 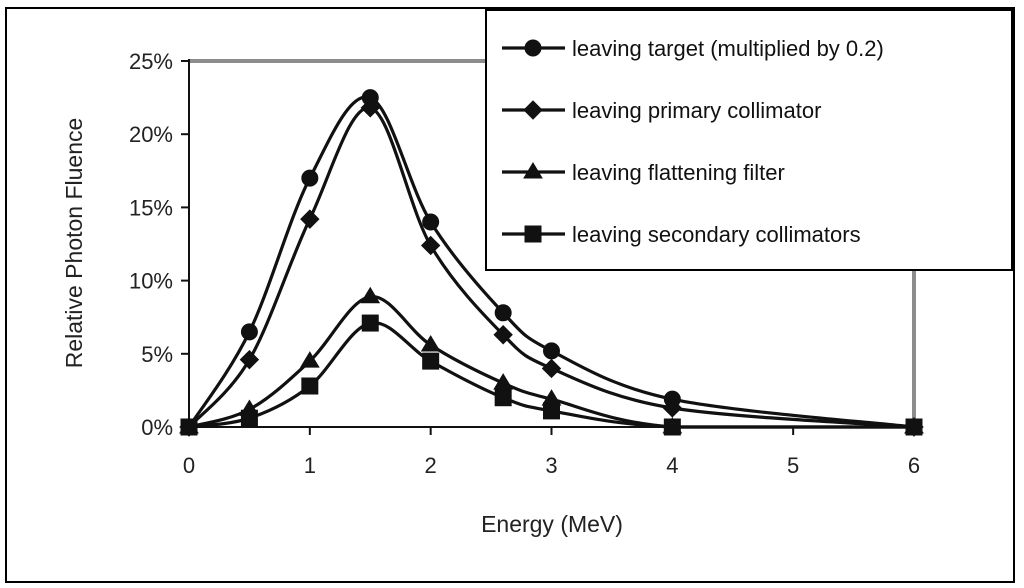 I want to click on x-tick-label: 4, so click(x=672, y=465).